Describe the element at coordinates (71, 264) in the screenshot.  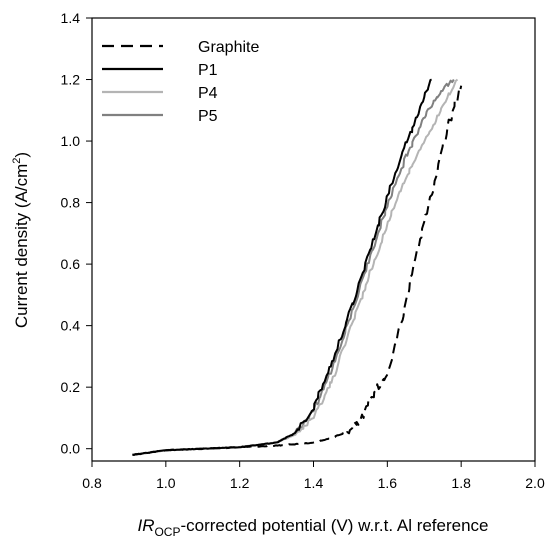
I see `y-tick-label: 0.6` at that location.